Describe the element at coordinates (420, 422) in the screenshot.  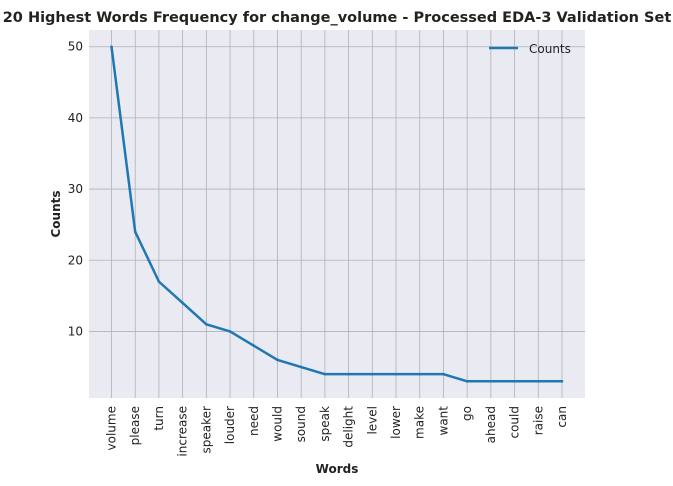
I see `x-tick-label: make` at that location.